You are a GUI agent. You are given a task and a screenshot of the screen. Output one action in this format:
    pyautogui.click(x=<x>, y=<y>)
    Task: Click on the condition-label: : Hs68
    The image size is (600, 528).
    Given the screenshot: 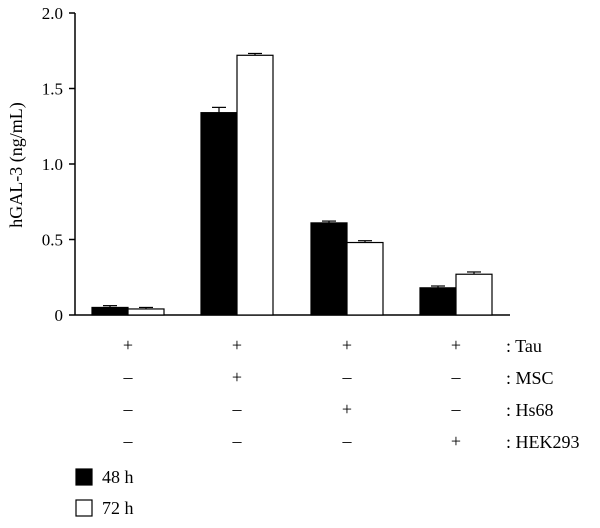 What is the action you would take?
    pyautogui.click(x=530, y=410)
    